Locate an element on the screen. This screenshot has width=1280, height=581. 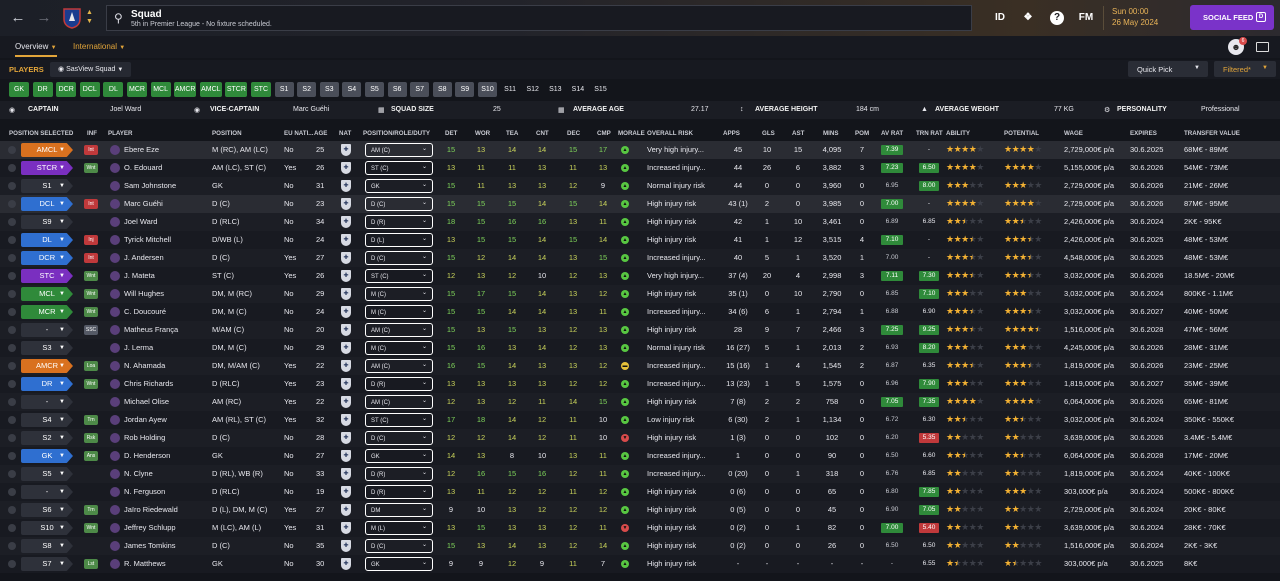
filter-chip: S7 is located at coordinates (420, 89).